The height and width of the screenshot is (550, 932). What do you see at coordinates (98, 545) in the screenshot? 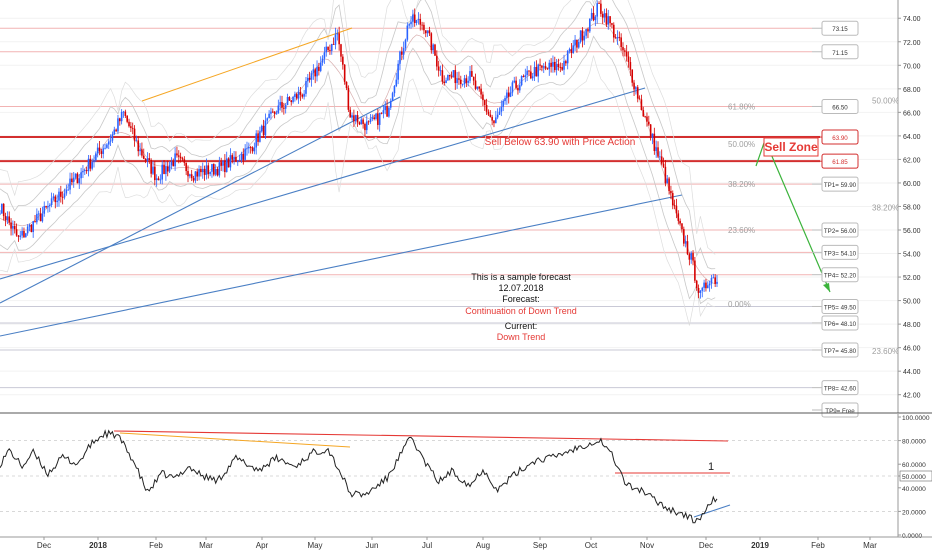
I see `x-label-2018: 2018` at bounding box center [98, 545].